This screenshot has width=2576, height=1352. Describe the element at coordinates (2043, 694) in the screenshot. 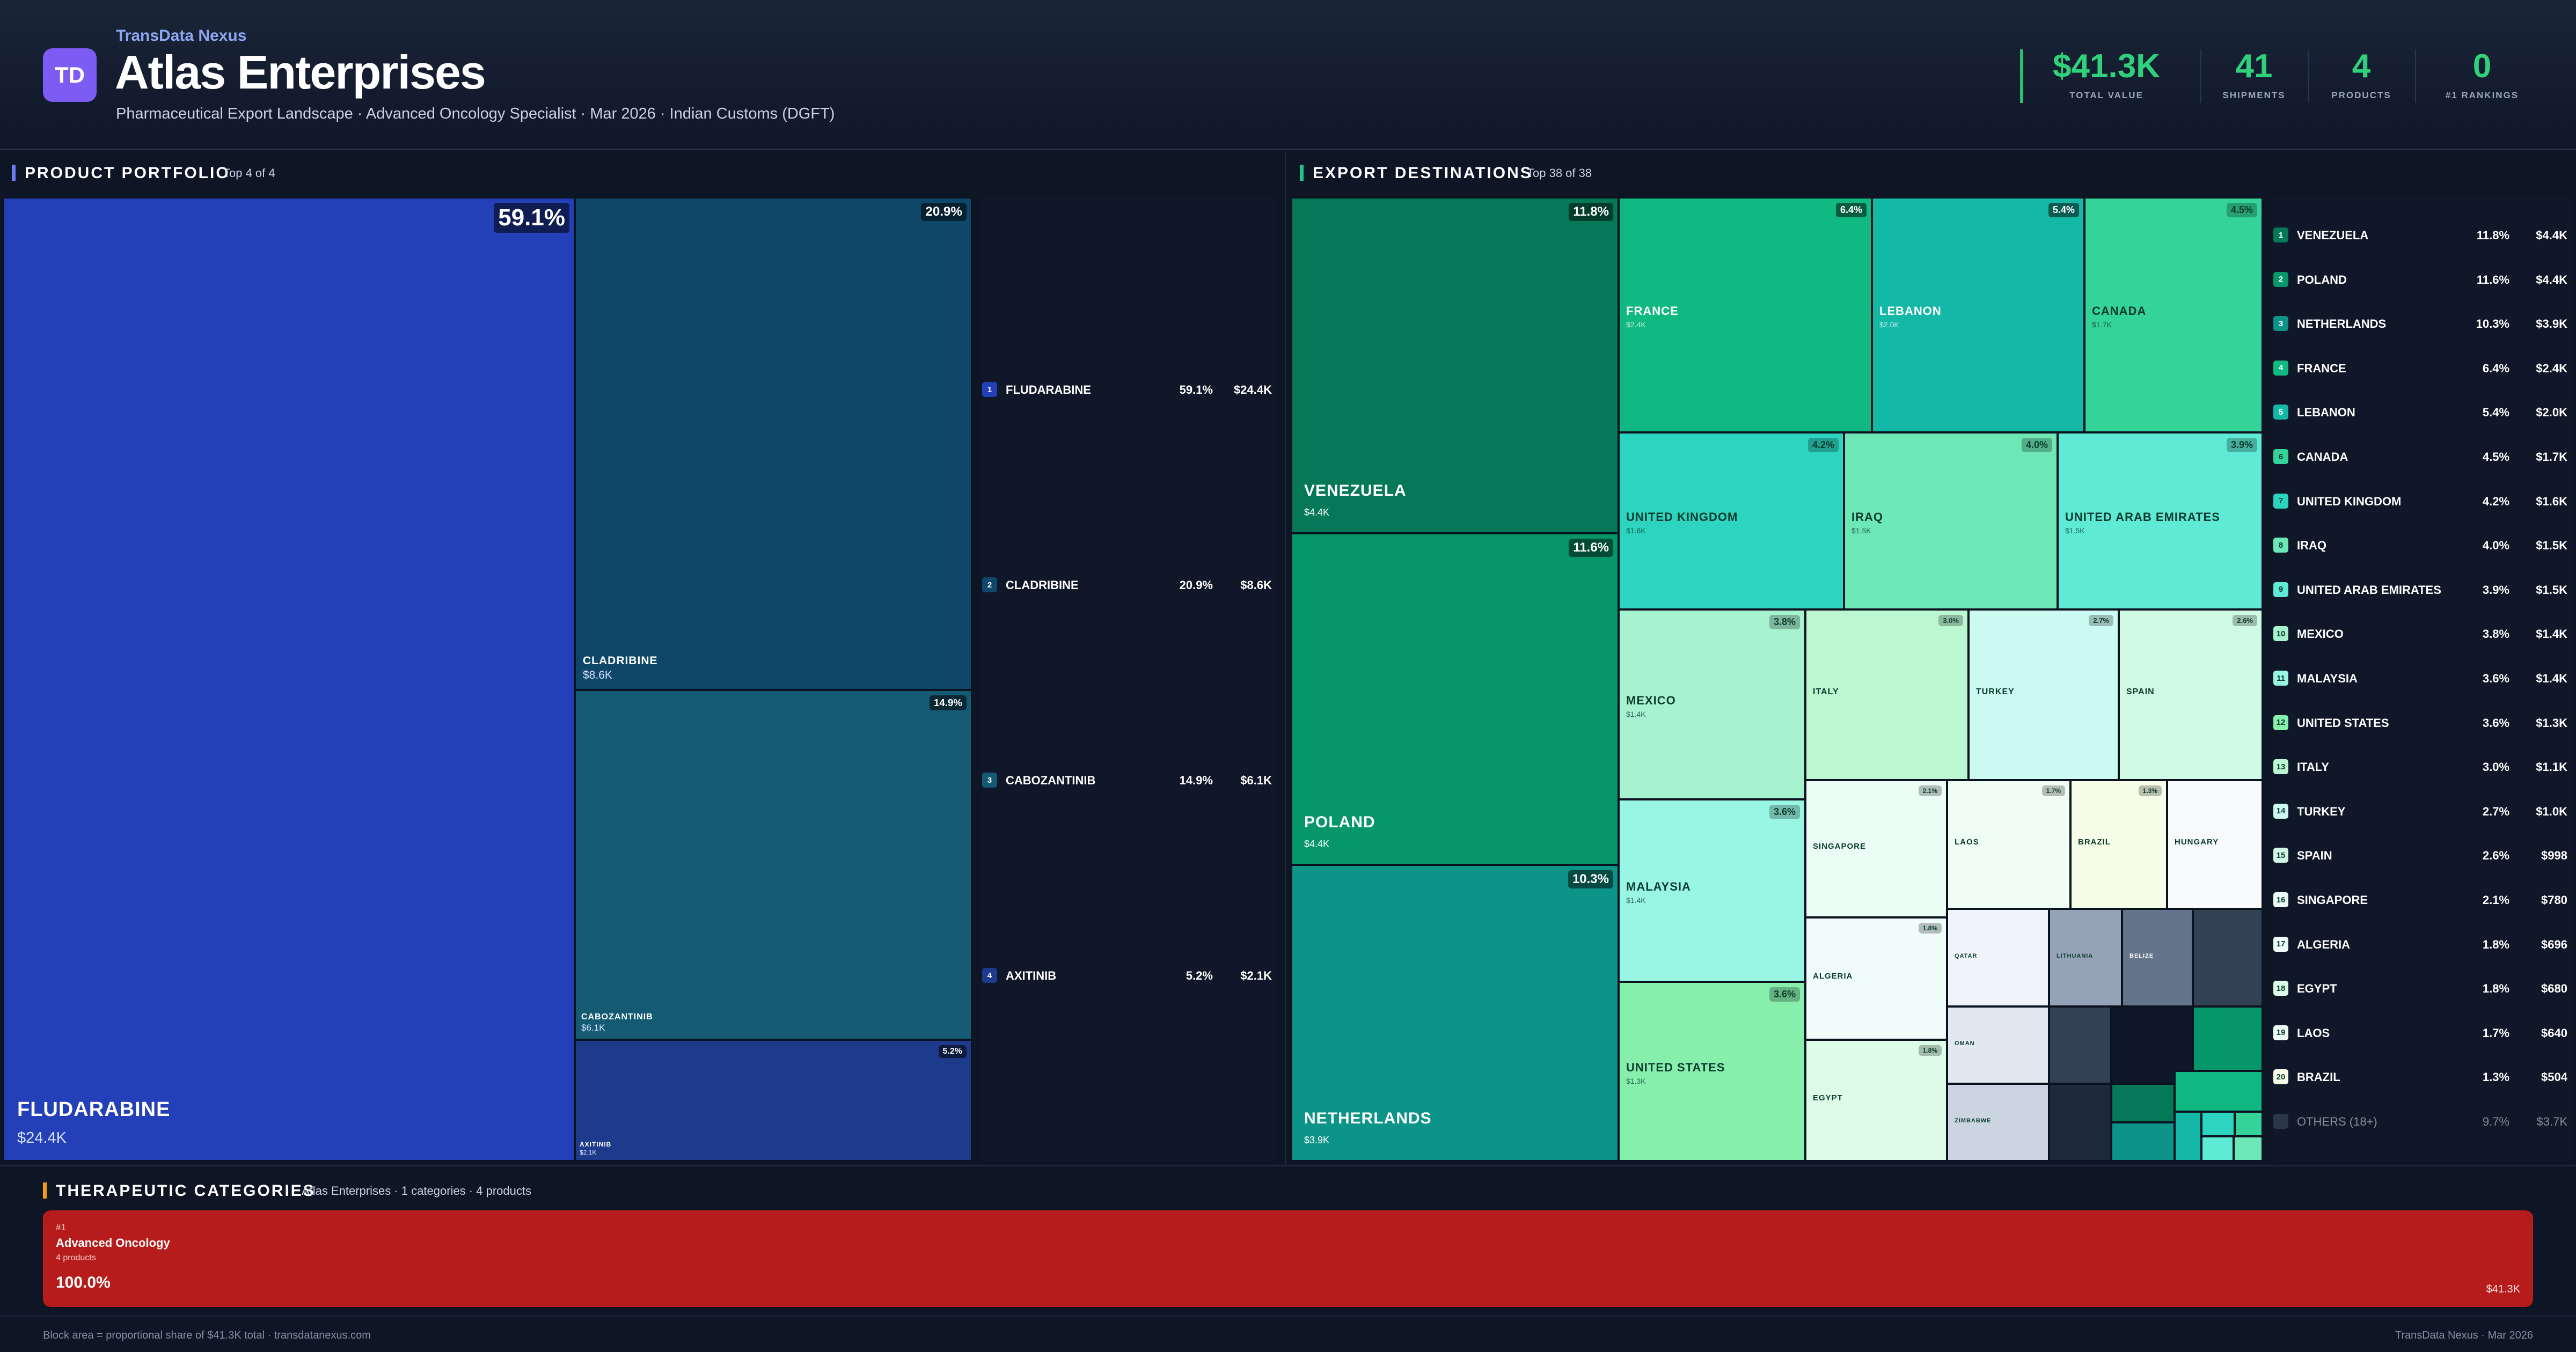

I see `destination-cell-turkey: 2.7% TURKEY` at that location.